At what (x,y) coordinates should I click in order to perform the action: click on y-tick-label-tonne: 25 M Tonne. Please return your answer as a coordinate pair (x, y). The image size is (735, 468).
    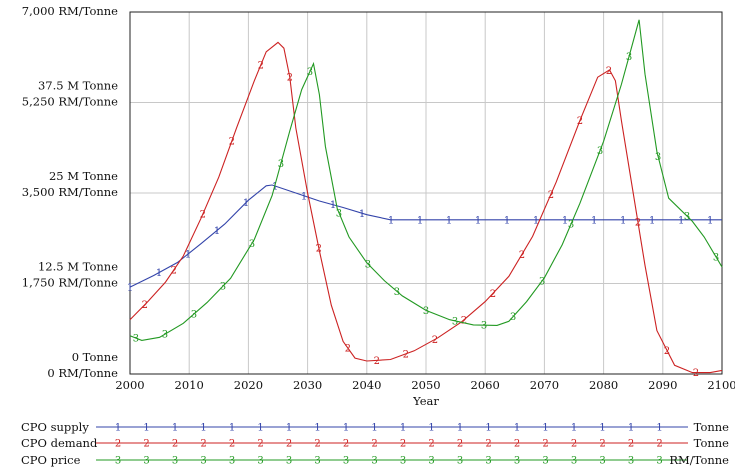
    Looking at the image, I should click on (83, 176).